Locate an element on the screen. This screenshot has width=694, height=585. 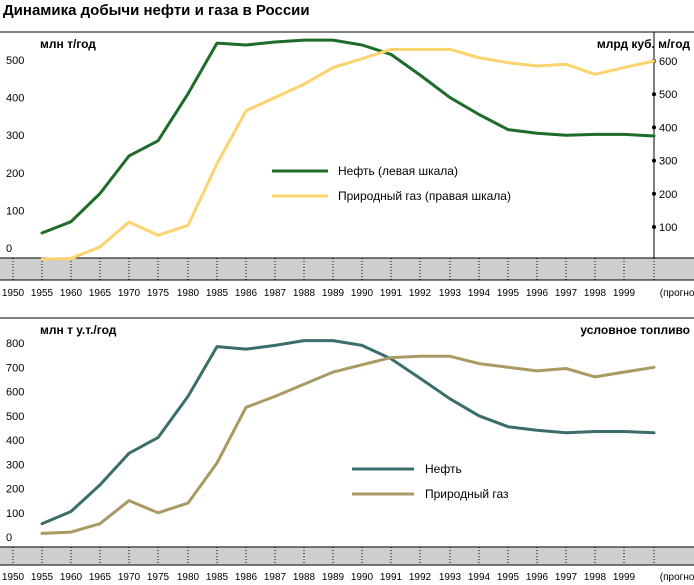
right-tick-label: 300 is located at coordinates (668, 162).